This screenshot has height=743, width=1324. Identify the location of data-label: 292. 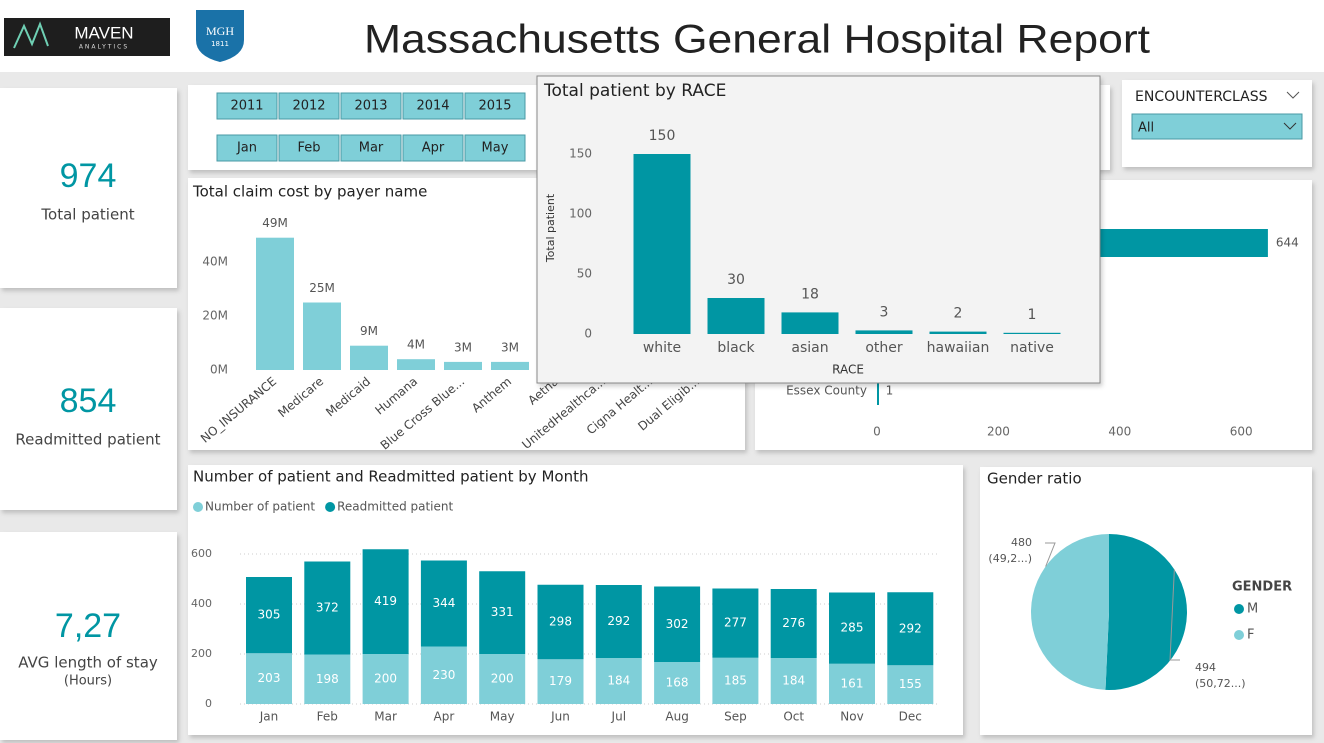
(910, 628).